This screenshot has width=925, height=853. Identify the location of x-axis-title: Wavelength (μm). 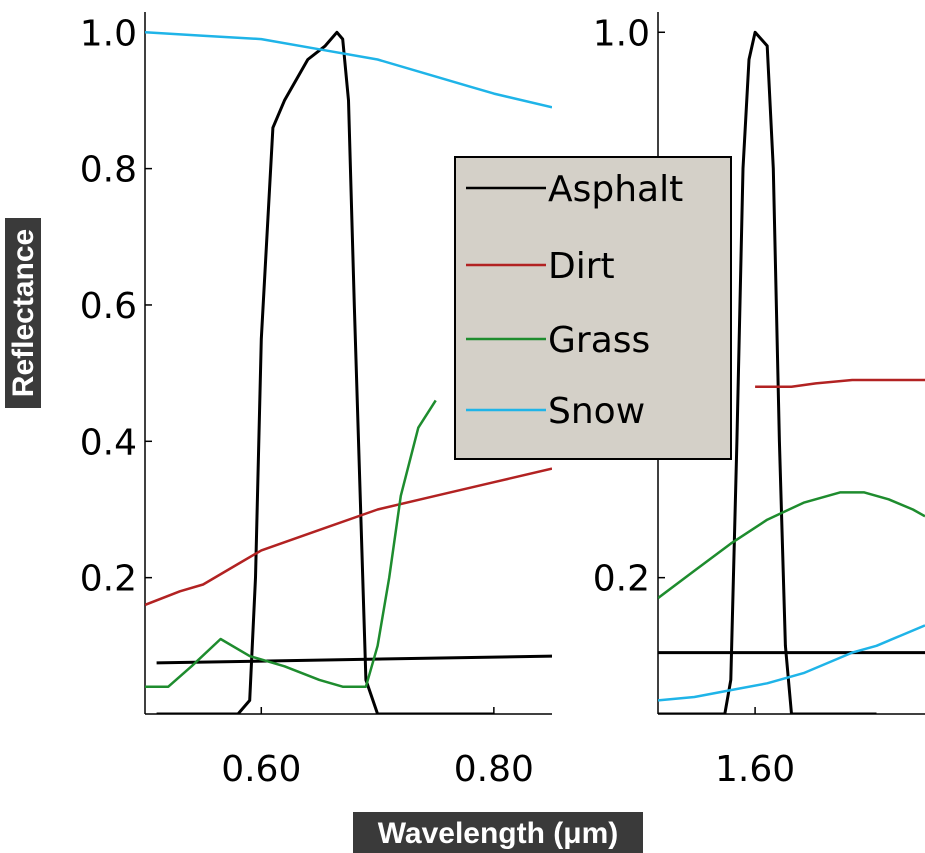
(498, 832).